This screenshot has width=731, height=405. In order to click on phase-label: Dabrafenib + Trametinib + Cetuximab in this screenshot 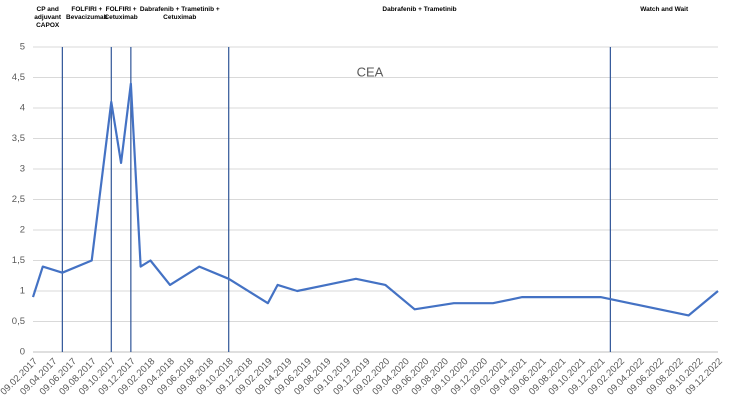, I will do `click(179, 13)`.